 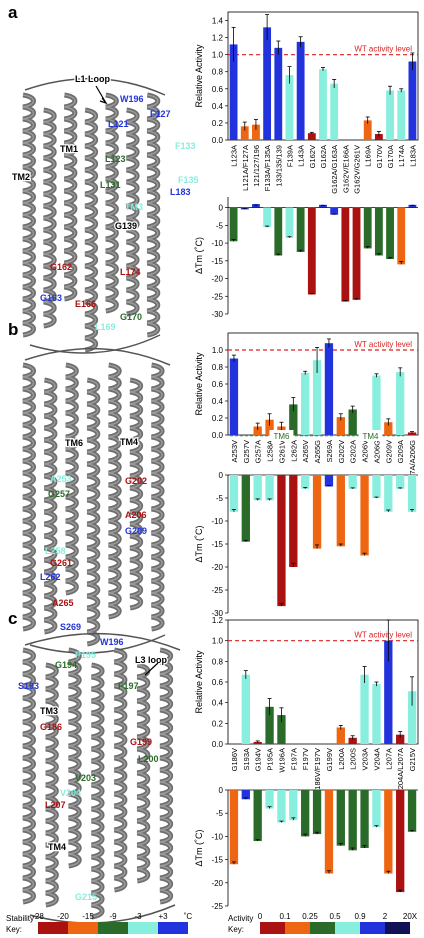 I want to click on structure-label: L121, so click(x=118, y=124).